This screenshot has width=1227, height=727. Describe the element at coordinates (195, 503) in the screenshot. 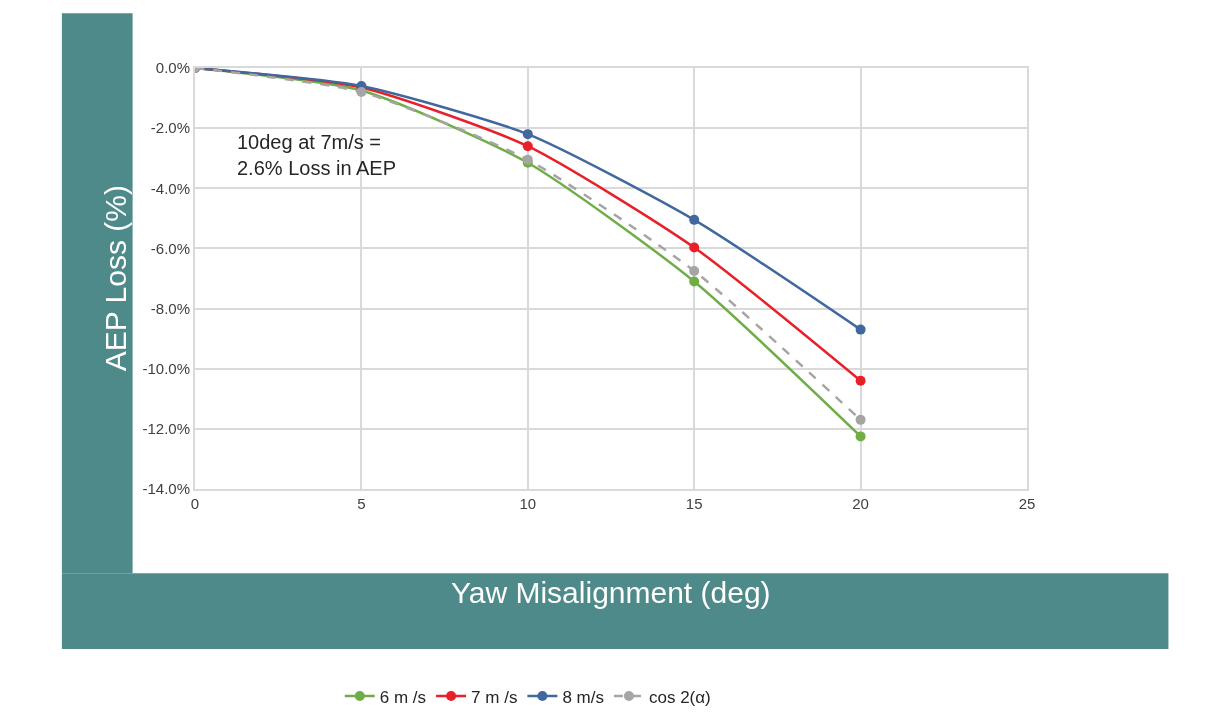

I see `x-tick-label: 0` at that location.